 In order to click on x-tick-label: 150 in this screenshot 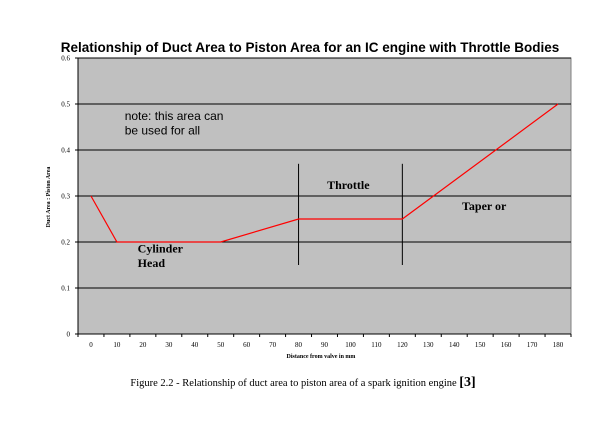, I will do `click(480, 345)`.